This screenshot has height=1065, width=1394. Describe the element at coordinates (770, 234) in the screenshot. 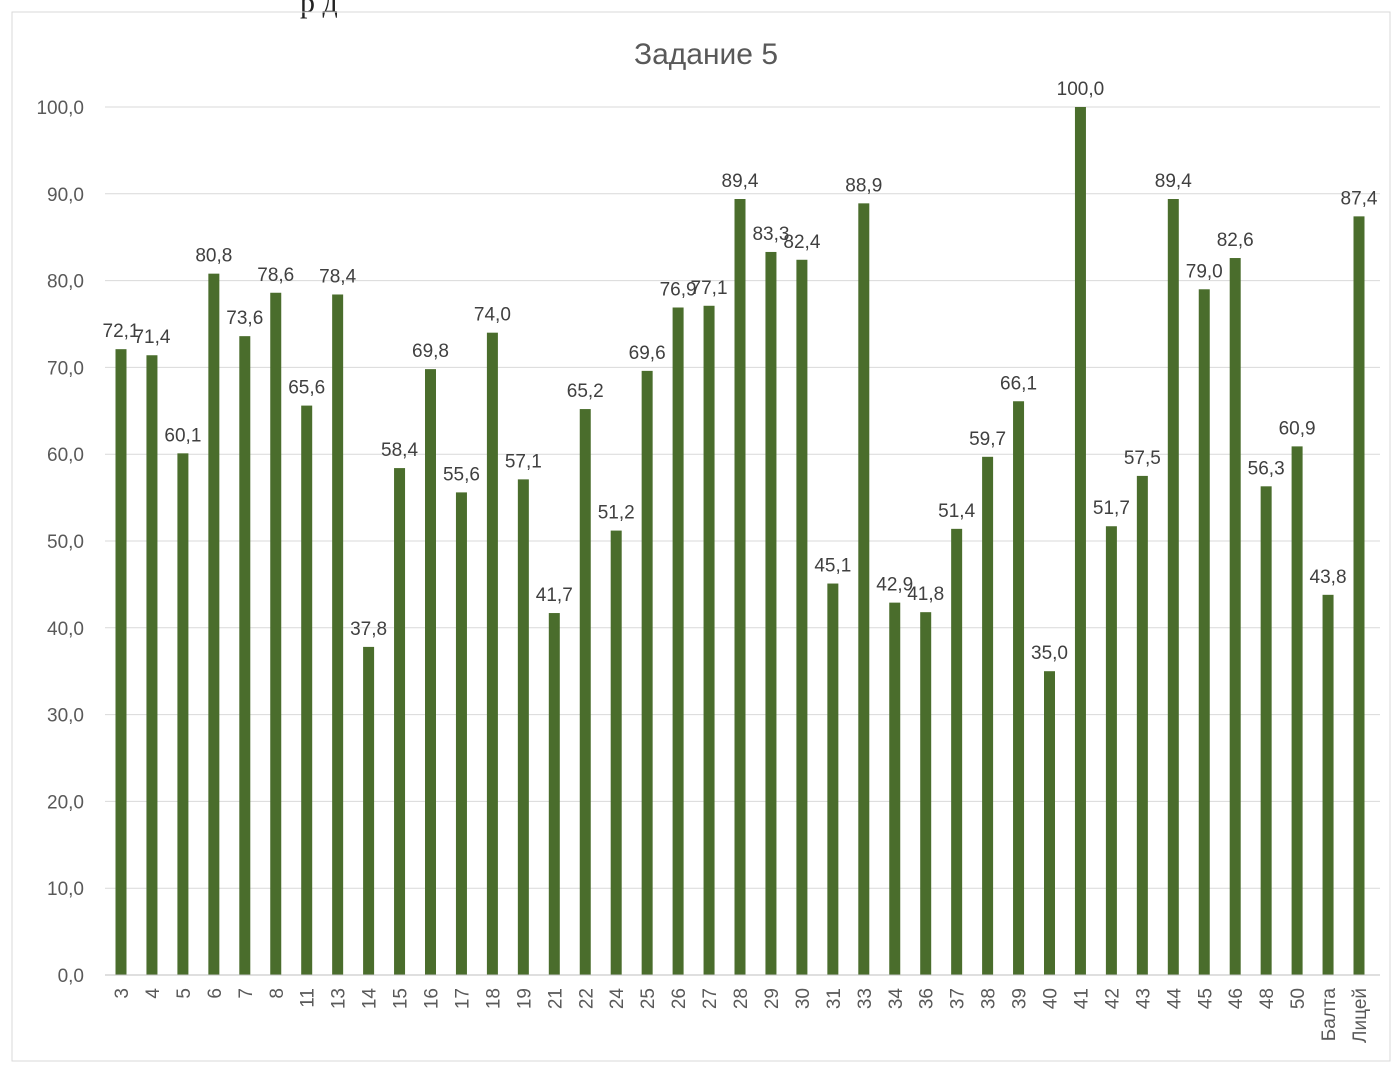

I see `data-label: 83,3` at that location.